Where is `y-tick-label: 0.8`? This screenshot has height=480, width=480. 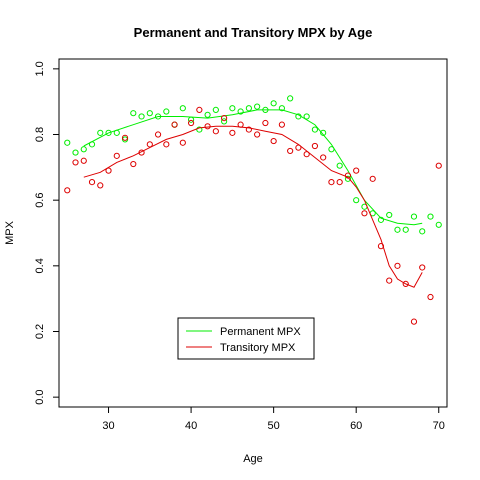
y-tick-label: 0.8 is located at coordinates (40, 134).